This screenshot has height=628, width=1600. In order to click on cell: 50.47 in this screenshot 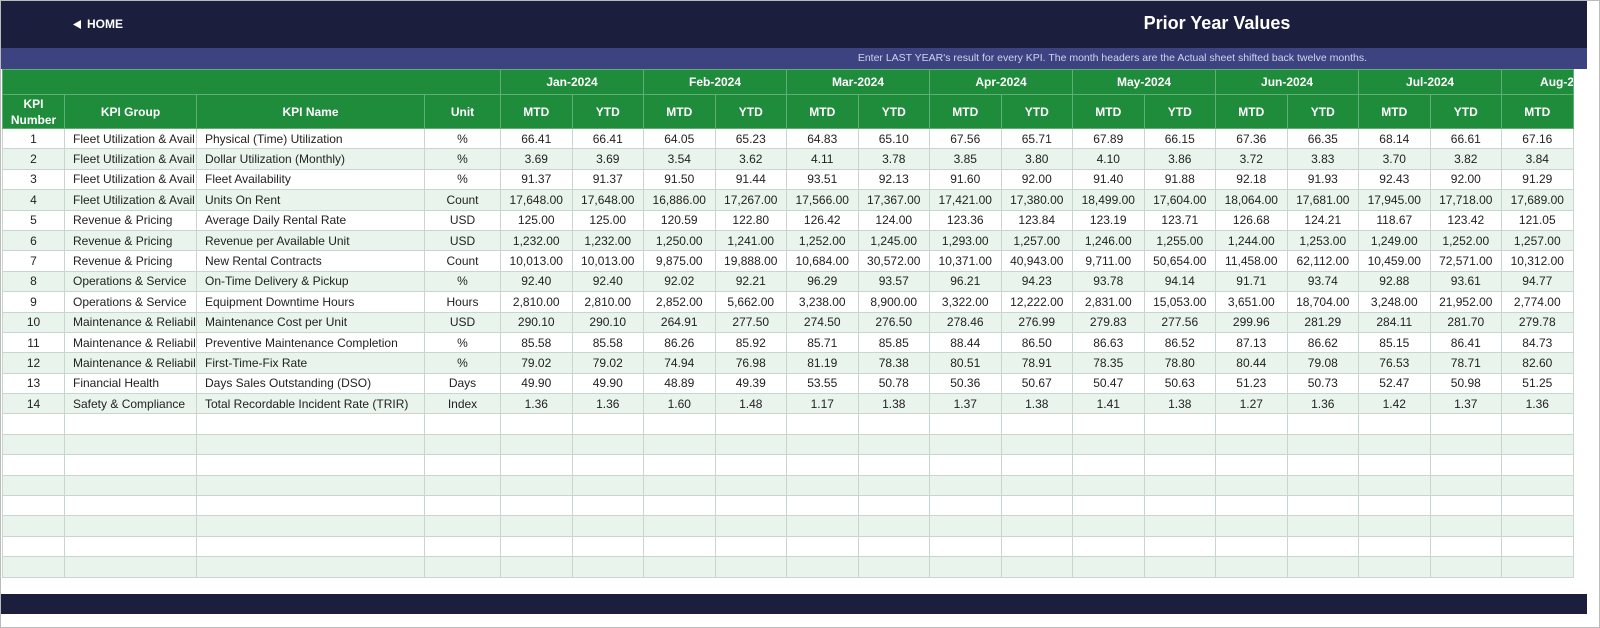, I will do `click(1108, 383)`.